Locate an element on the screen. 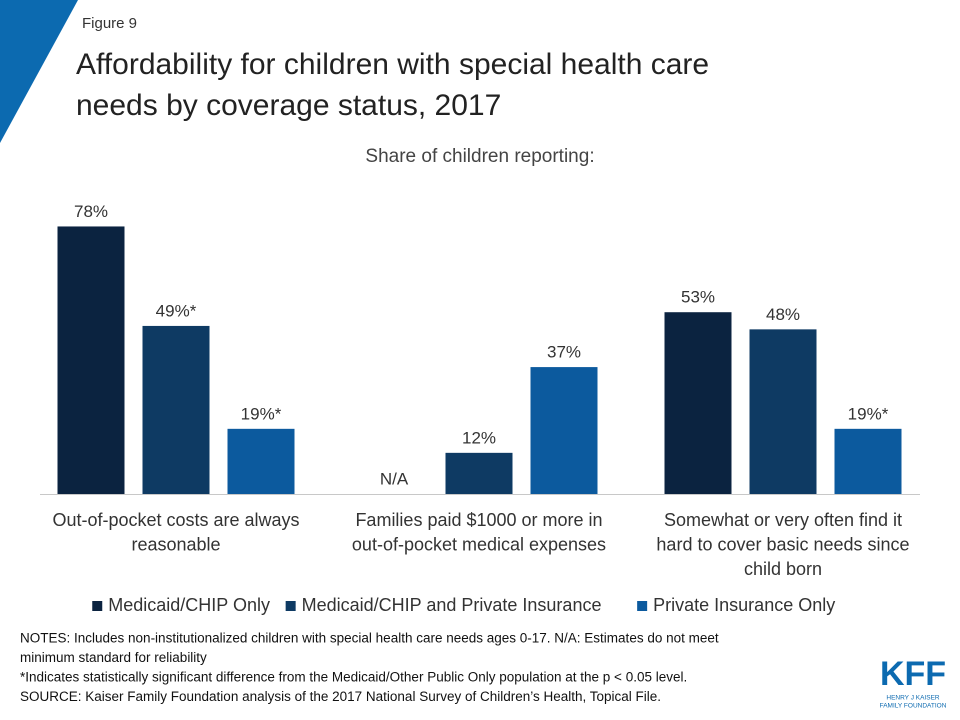 This screenshot has width=960, height=720. data-label: 78% is located at coordinates (91, 211).